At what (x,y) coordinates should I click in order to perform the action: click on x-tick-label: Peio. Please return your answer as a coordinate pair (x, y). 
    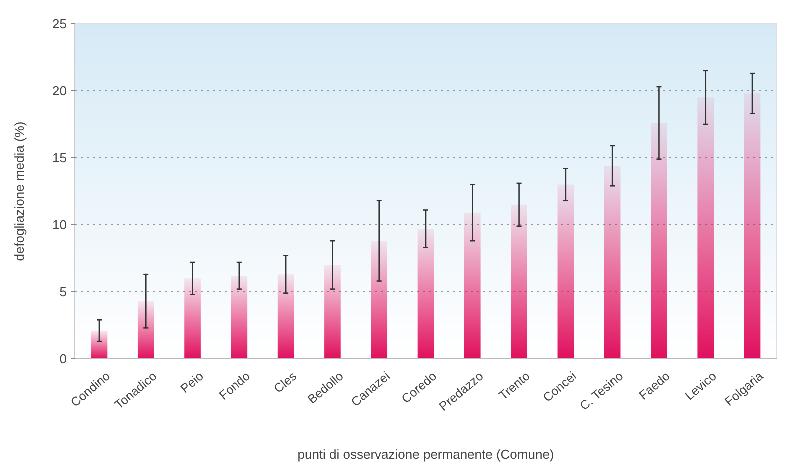
    Looking at the image, I should click on (192, 382).